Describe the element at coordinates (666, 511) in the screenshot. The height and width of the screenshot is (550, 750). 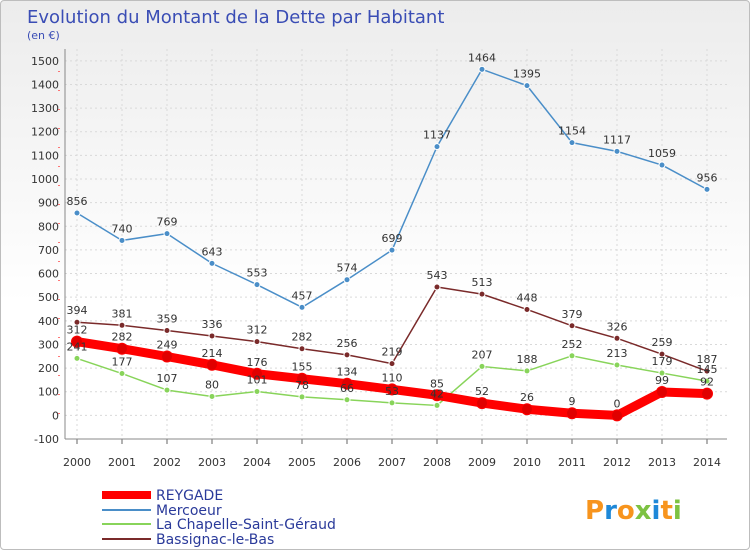
I see `logo-letter: t` at that location.